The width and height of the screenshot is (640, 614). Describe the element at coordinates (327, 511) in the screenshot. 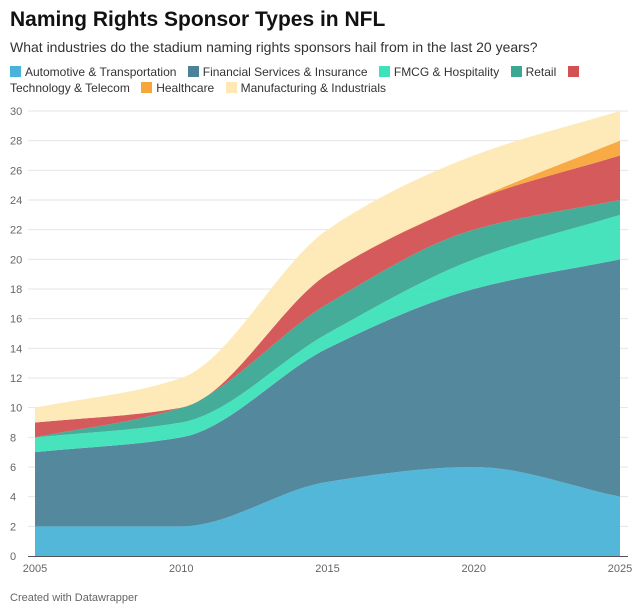

I see `area-automotive-transportation` at that location.